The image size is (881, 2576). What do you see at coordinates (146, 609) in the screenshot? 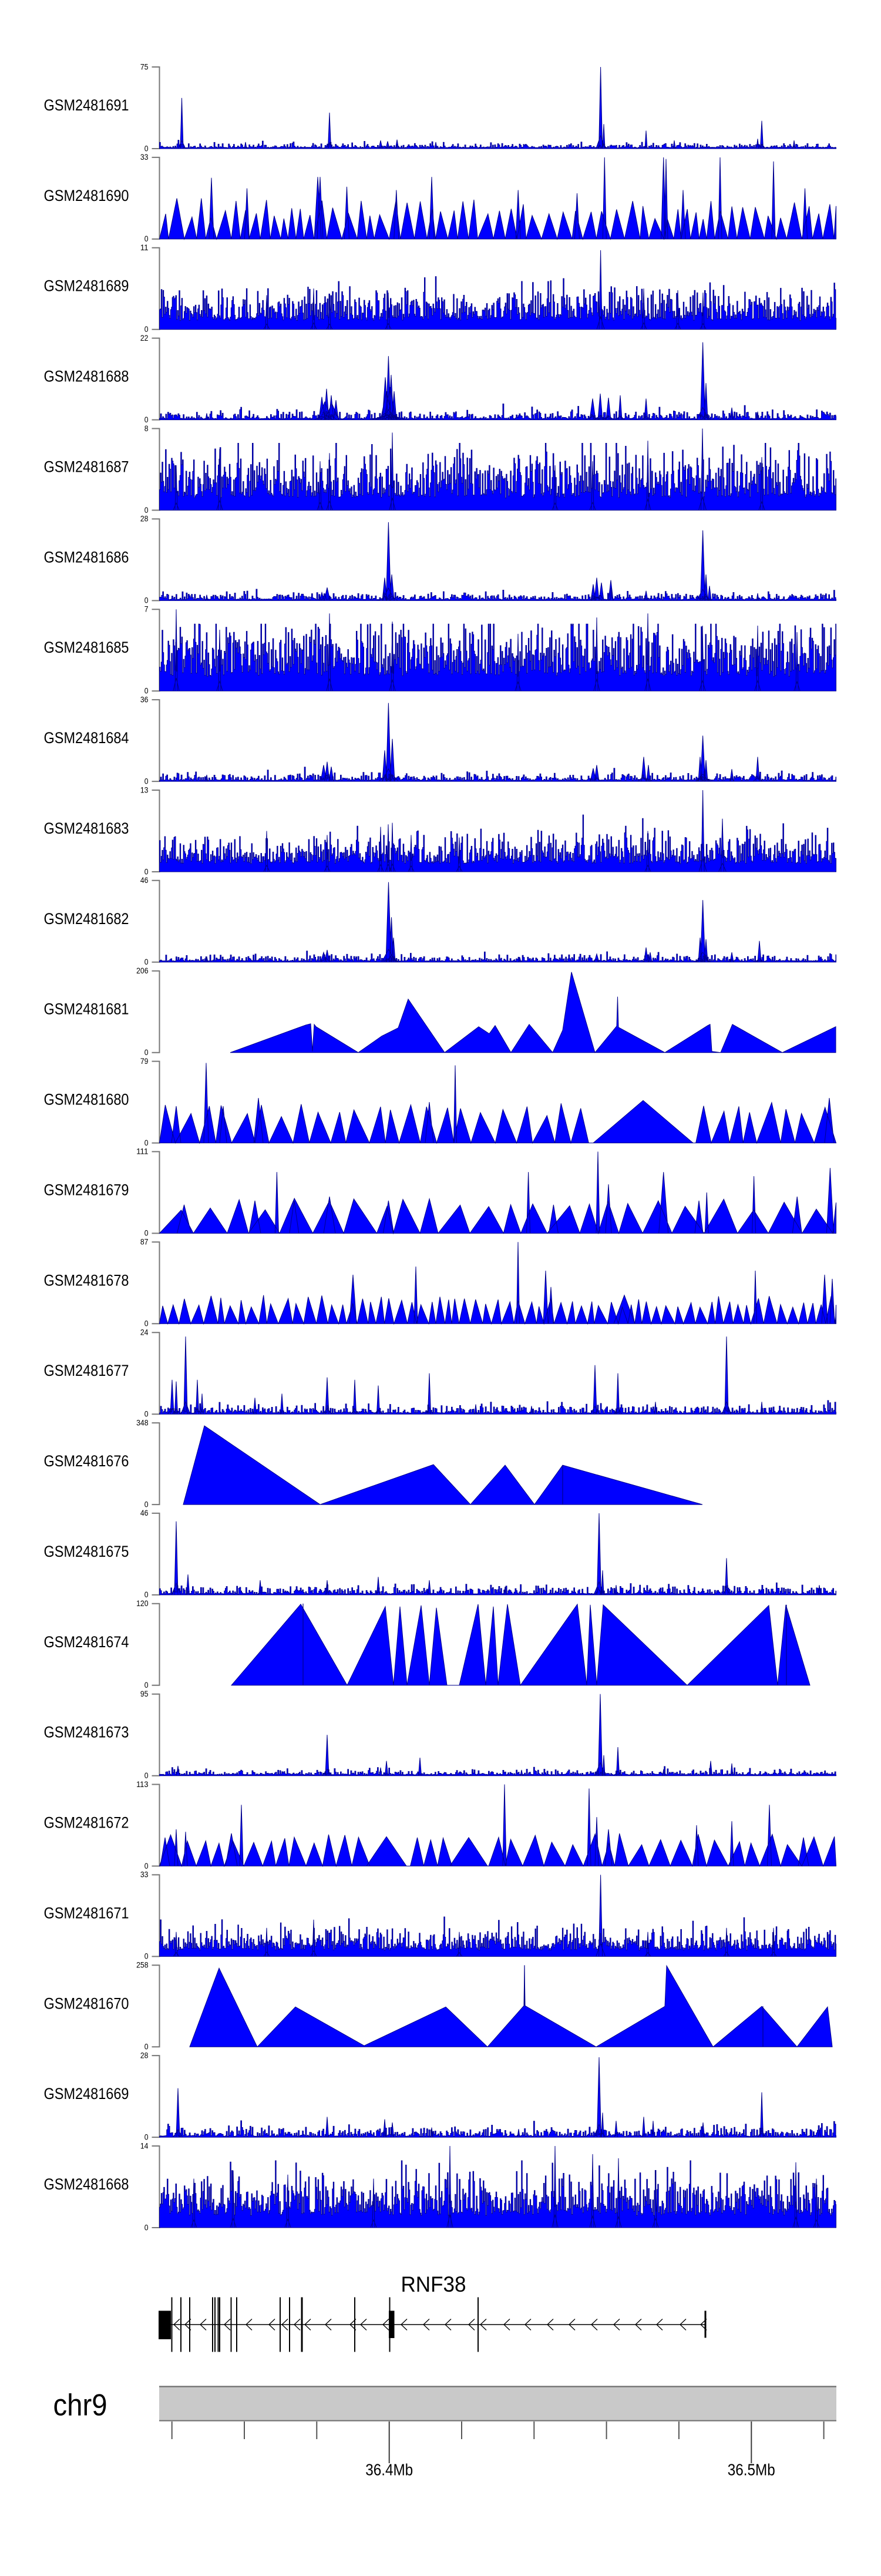
I see `svg-text: 7` at bounding box center [146, 609].